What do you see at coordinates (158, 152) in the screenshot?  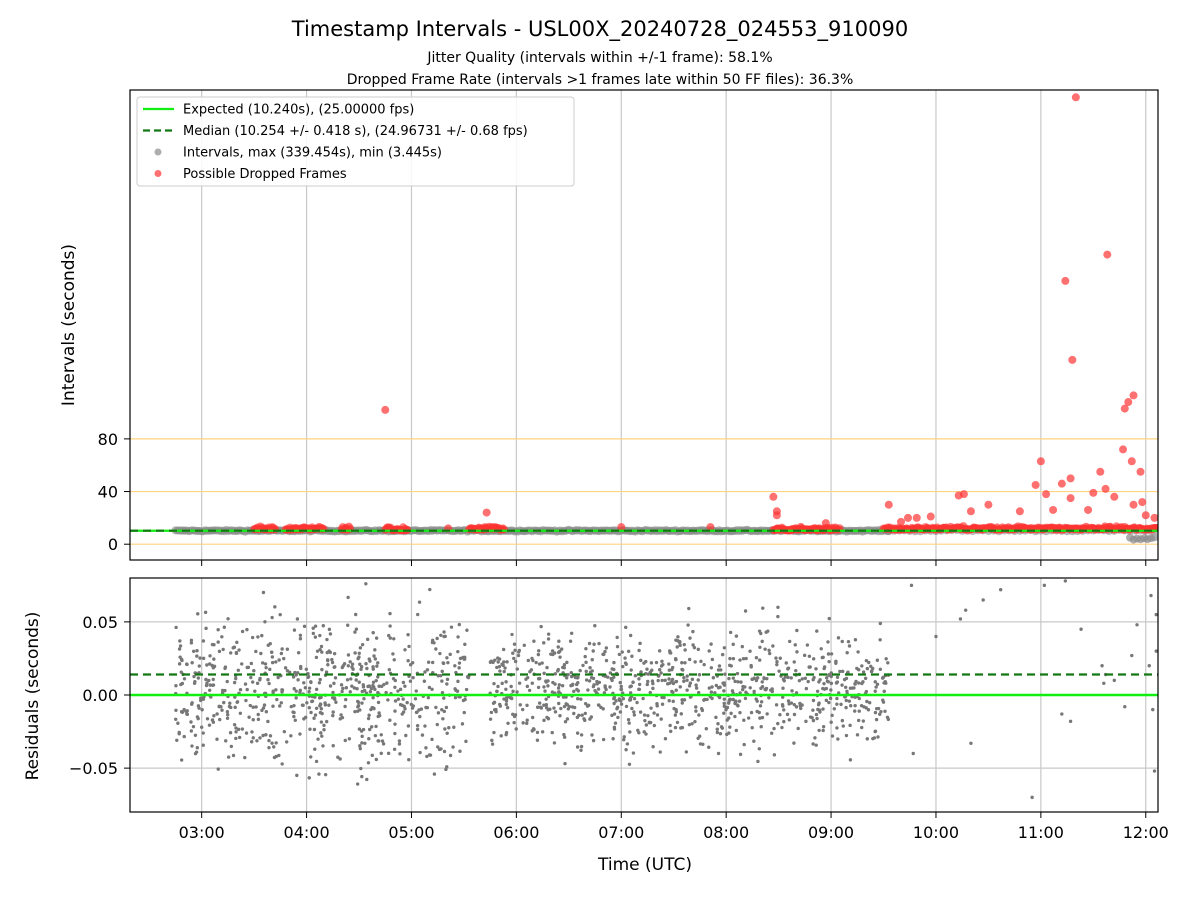 I see `legend-swatch-marker` at bounding box center [158, 152].